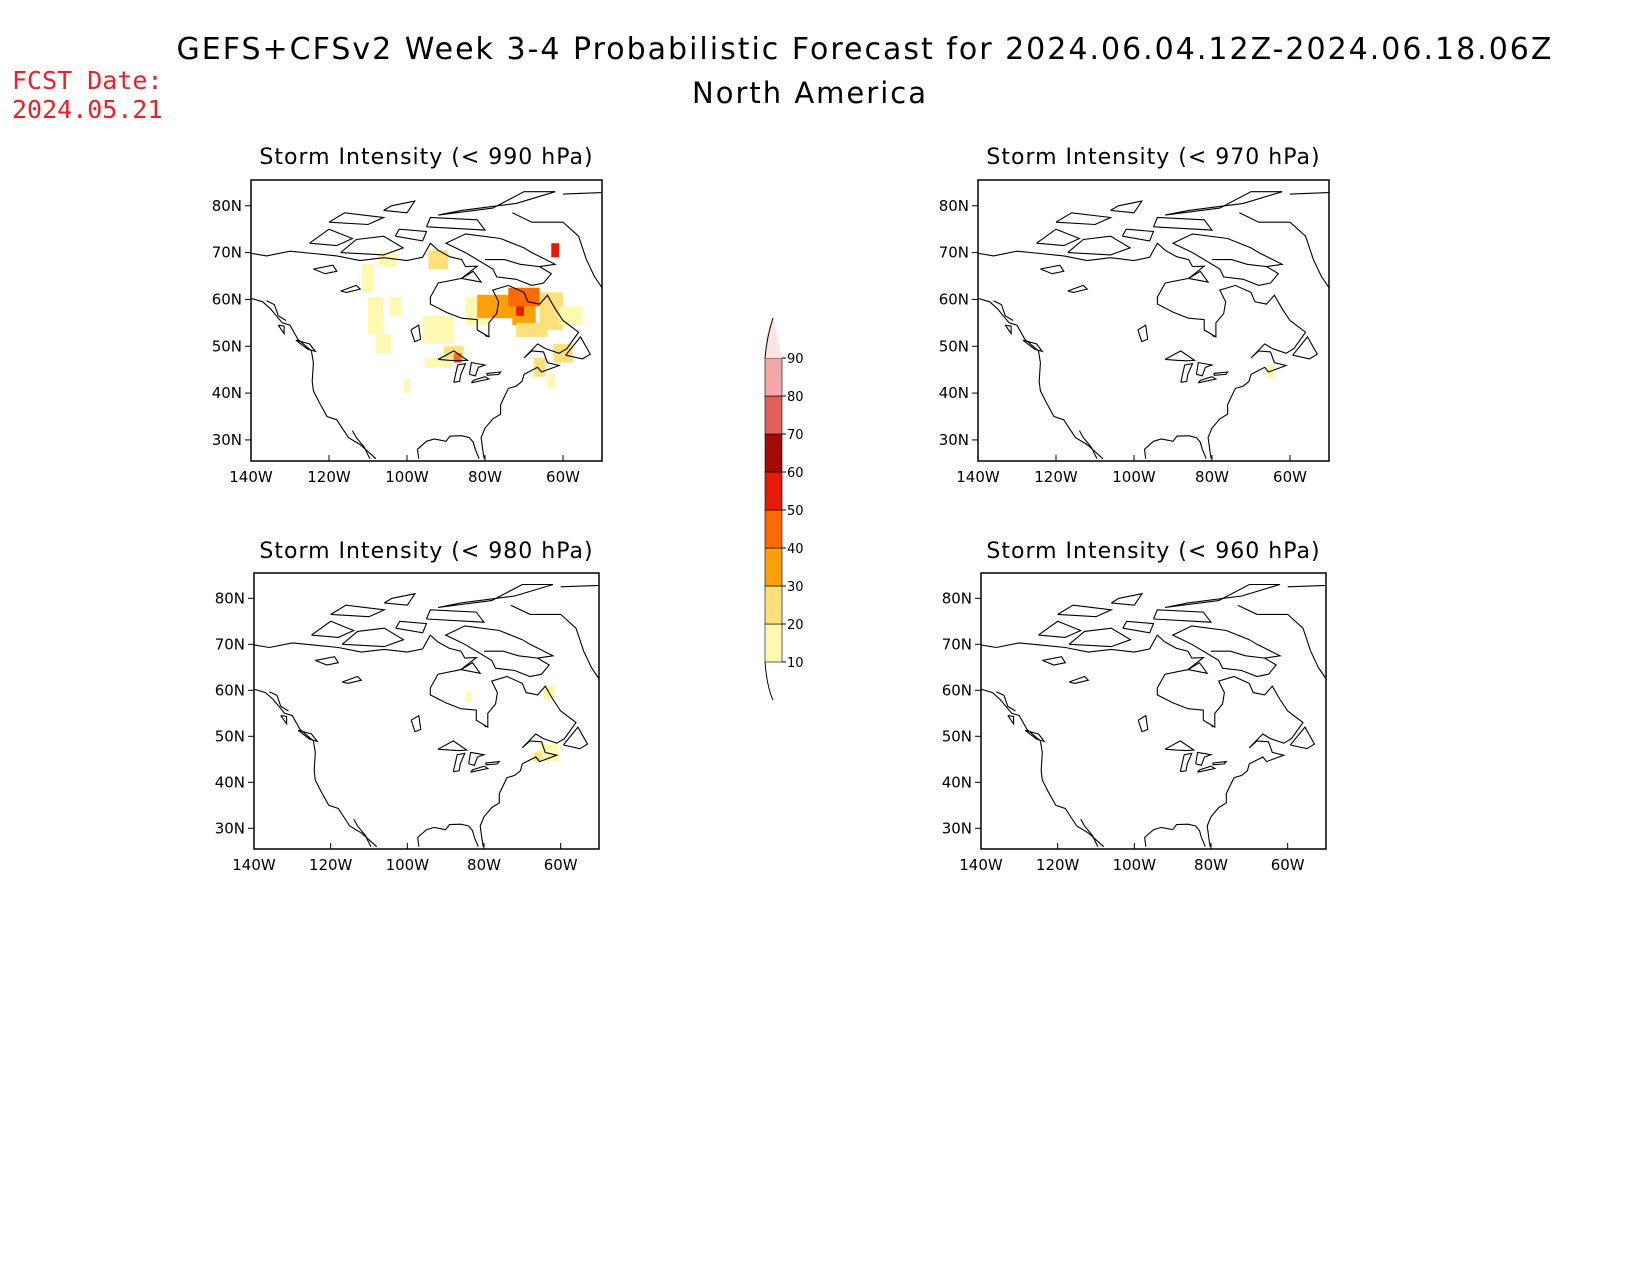  I want to click on fcst-date-label: FCST Date:, so click(87, 80).